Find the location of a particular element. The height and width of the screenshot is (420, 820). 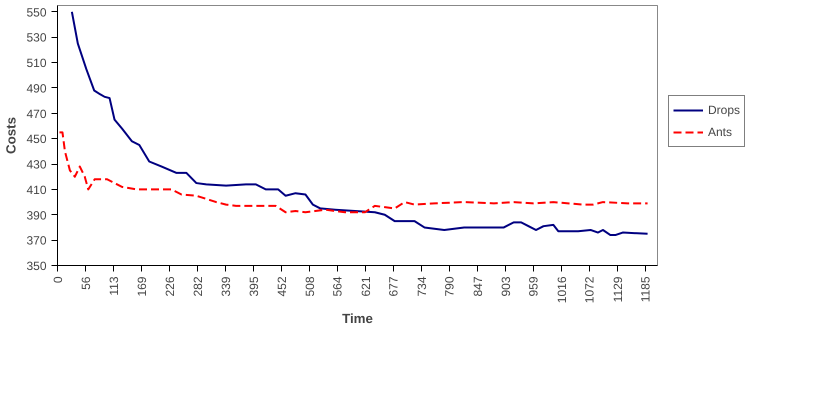

y-tick-label: 550 is located at coordinates (36, 12).